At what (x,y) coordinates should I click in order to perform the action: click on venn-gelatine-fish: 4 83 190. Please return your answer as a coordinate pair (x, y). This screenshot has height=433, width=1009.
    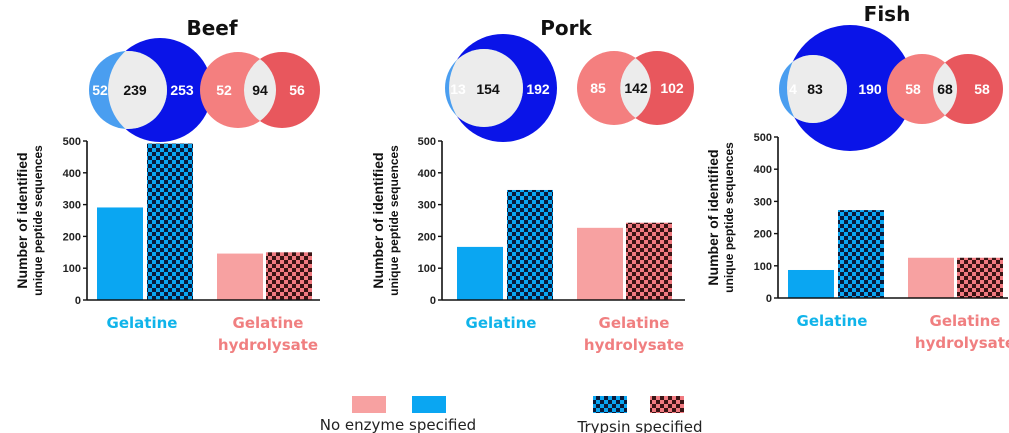
    Looking at the image, I should click on (846, 88).